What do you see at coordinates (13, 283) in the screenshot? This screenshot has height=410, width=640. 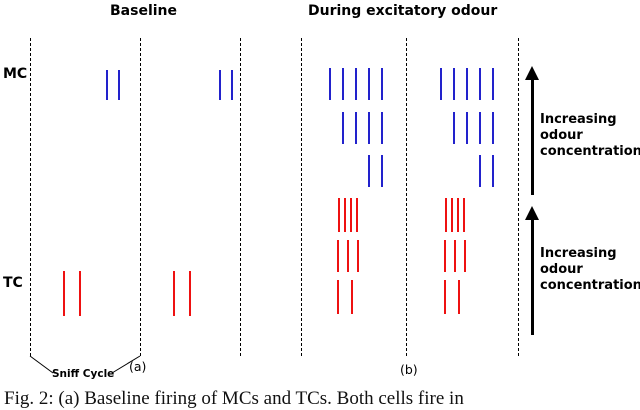 I see `tc-row-label: TC` at bounding box center [13, 283].